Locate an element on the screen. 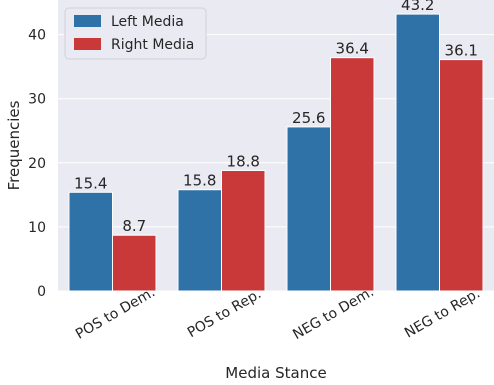  x-tick-label: POS to Rep. is located at coordinates (224, 313).